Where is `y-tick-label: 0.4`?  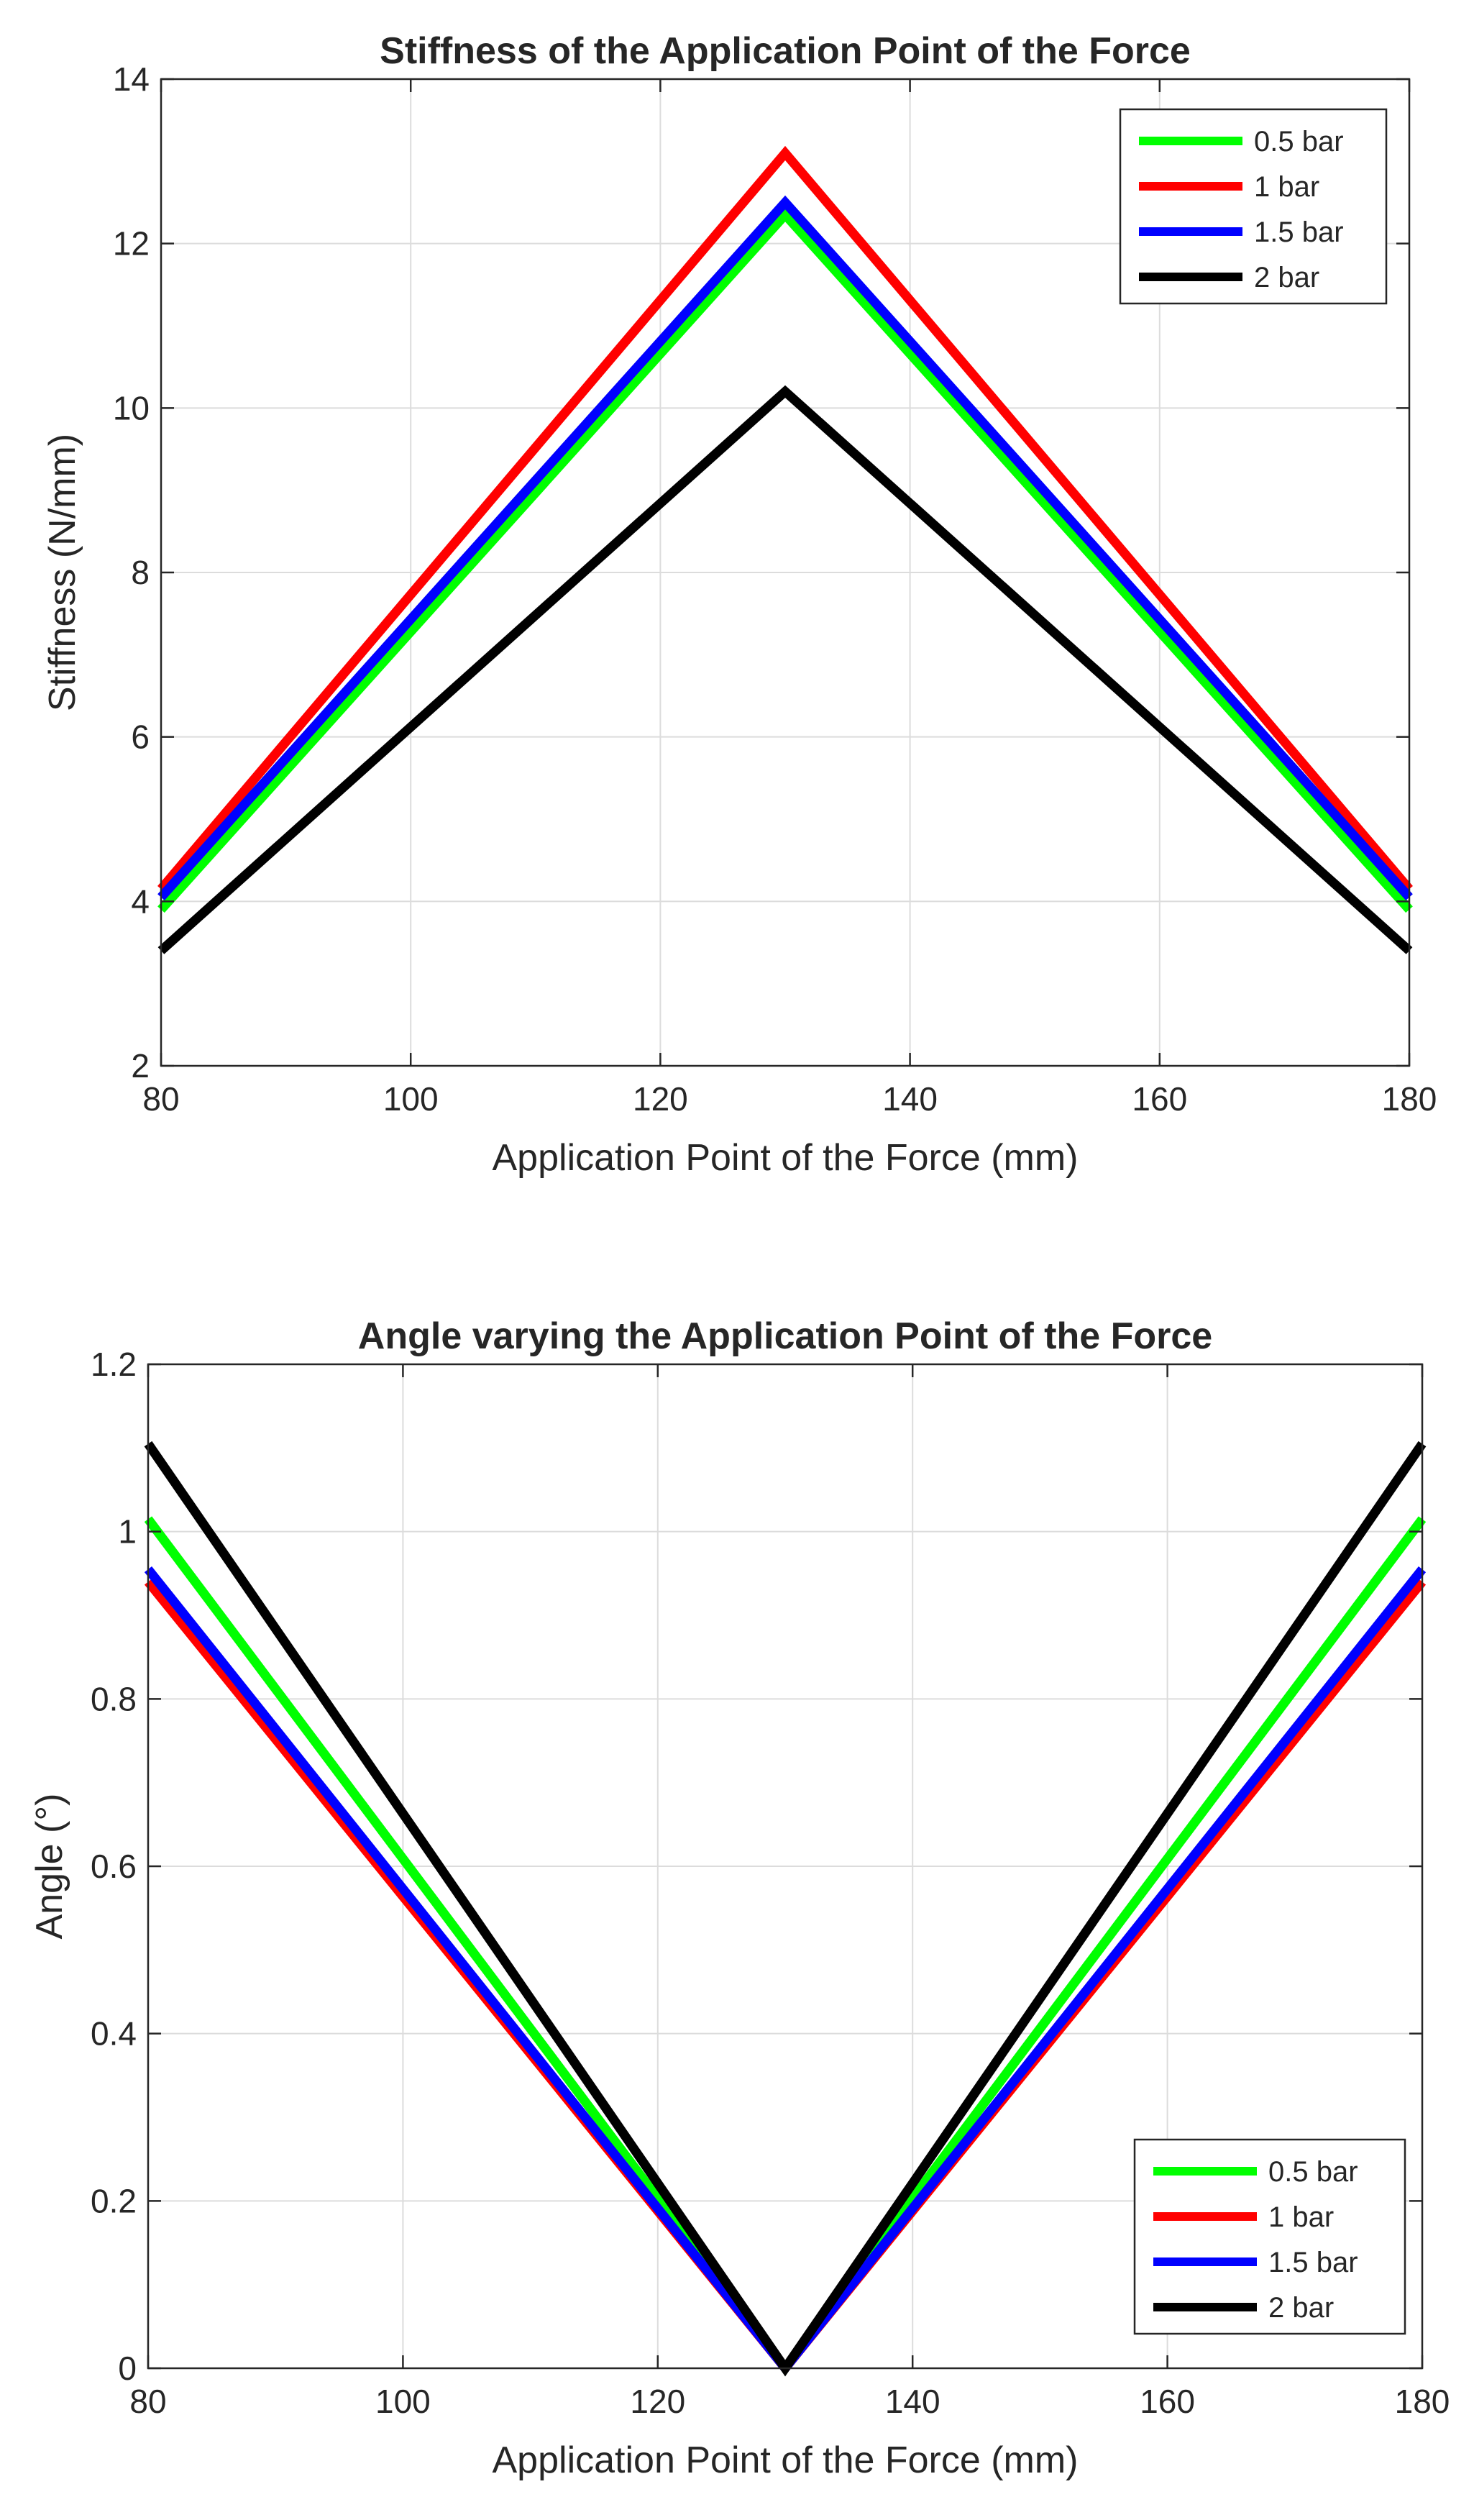
y-tick-label: 0.4 is located at coordinates (114, 2034).